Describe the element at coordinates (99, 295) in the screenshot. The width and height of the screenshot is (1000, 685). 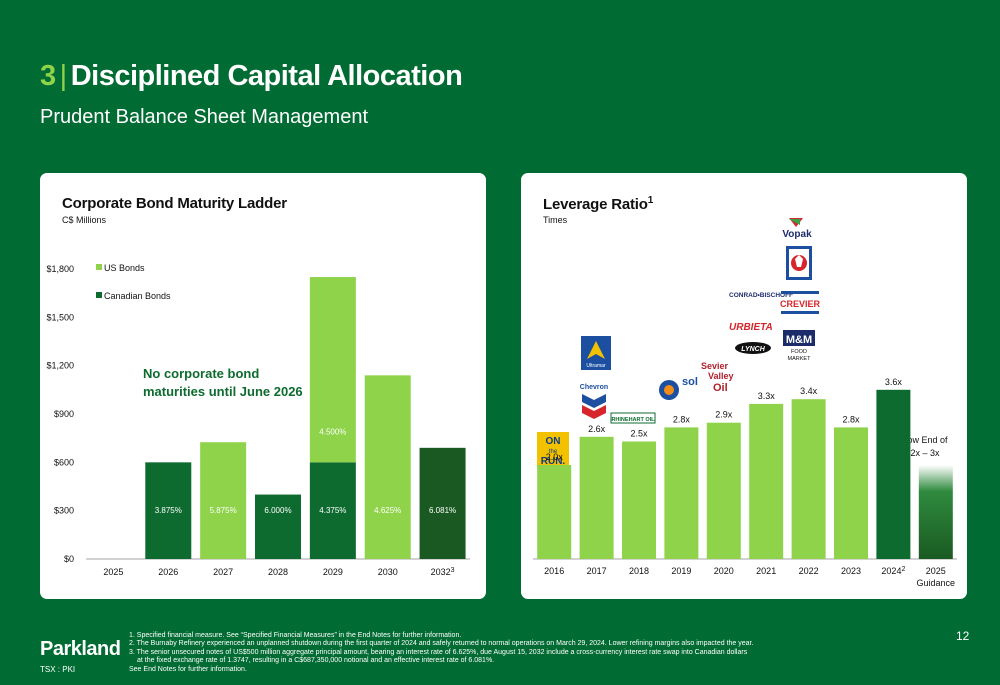
I see `legend-ca-swatch` at that location.